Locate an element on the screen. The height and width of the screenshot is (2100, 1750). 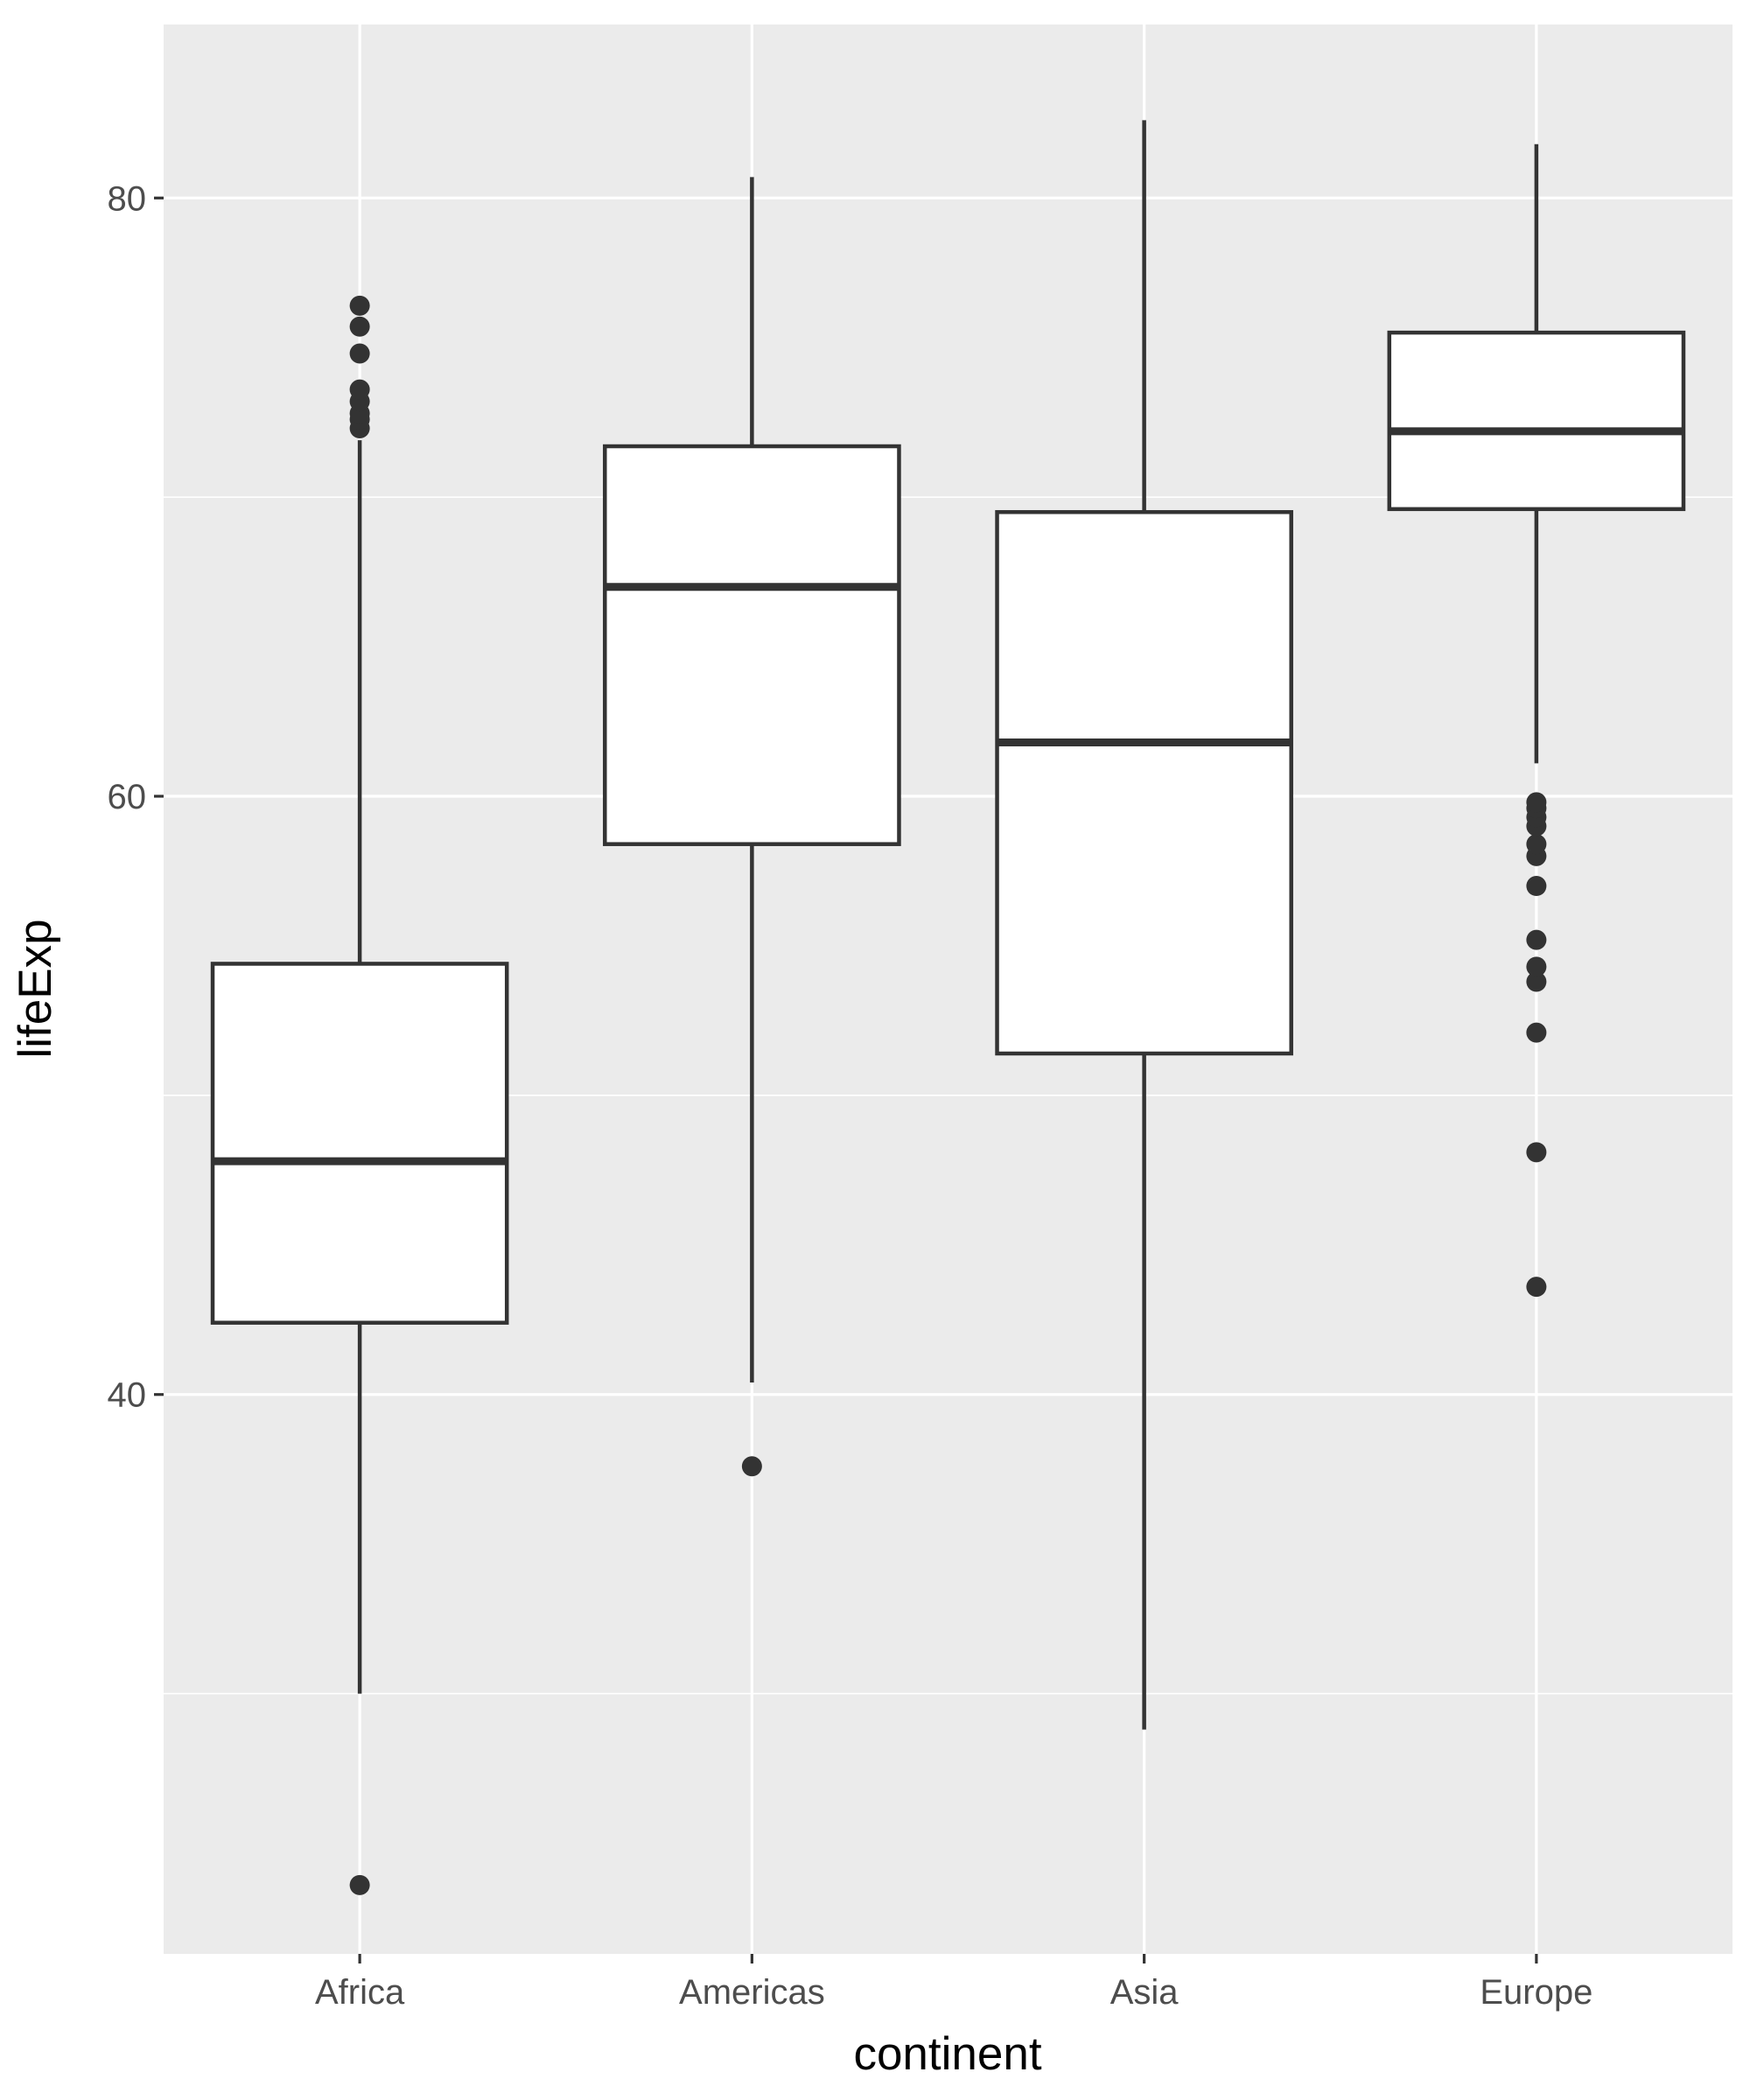
box-americas is located at coordinates (752, 645).